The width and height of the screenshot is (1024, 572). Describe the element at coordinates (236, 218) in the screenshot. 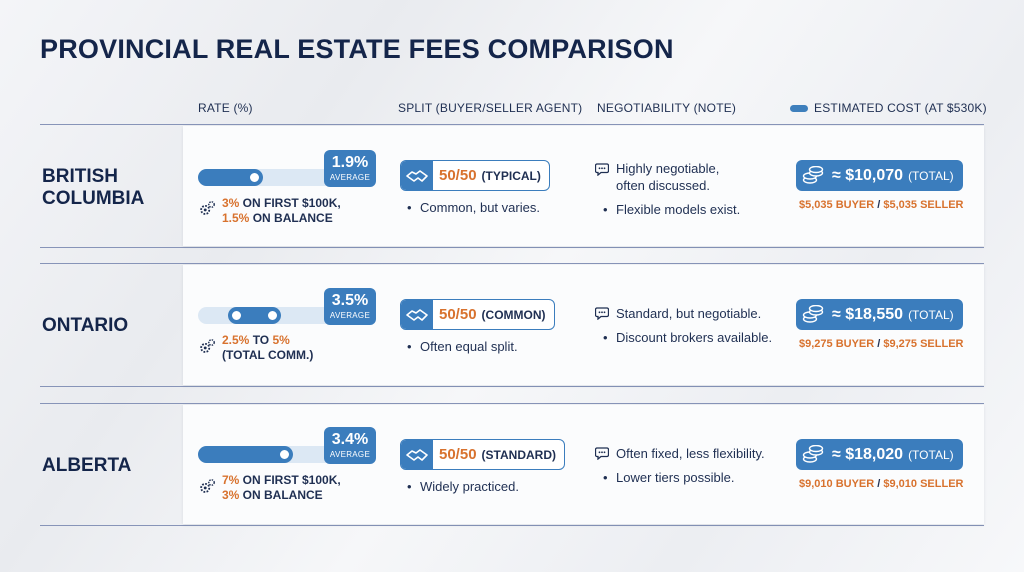

I see `rate-highlight: 1.5%` at that location.